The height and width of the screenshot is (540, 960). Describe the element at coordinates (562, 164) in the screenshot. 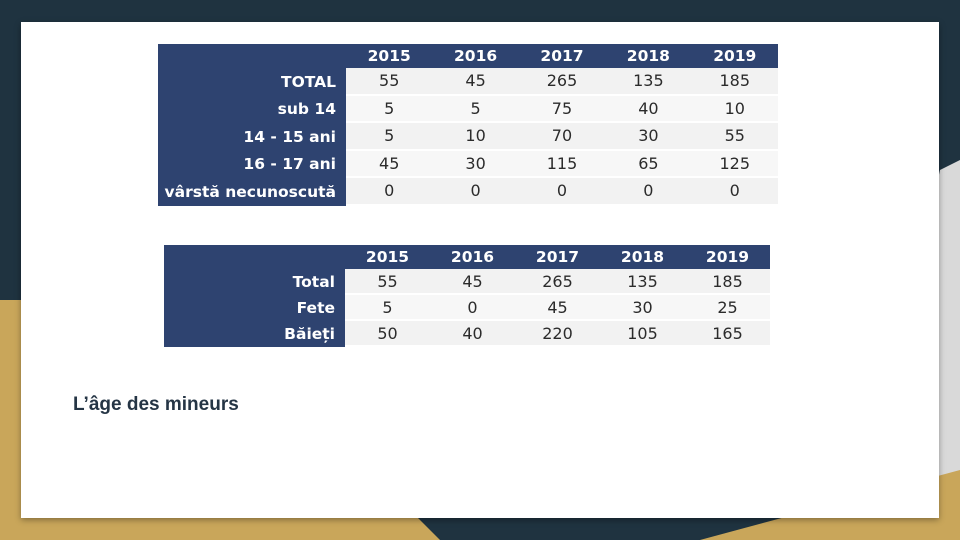

I see `table-cell: 115` at that location.